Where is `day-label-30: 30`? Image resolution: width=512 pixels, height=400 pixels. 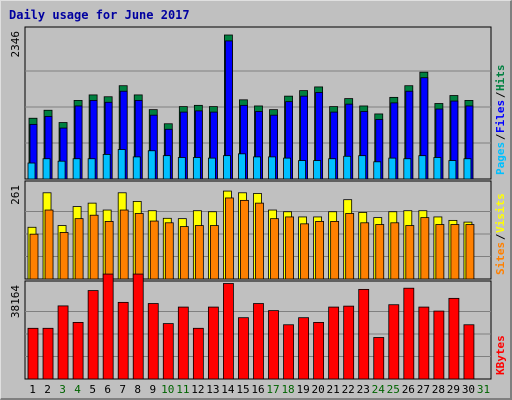
day-label-30: 30 is located at coordinates (468, 389).